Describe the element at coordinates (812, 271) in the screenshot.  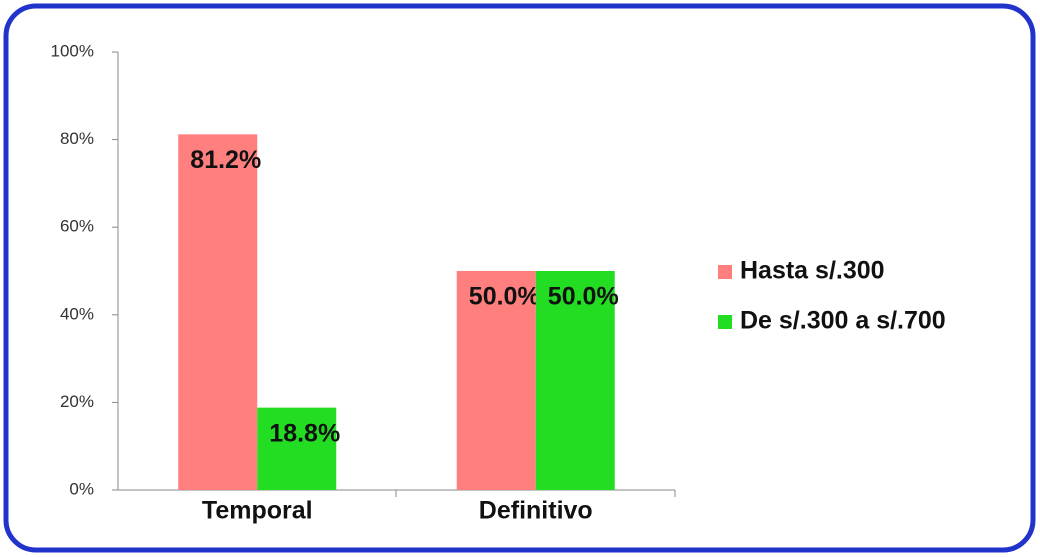
I see `legend-label: Hasta s/.300` at that location.